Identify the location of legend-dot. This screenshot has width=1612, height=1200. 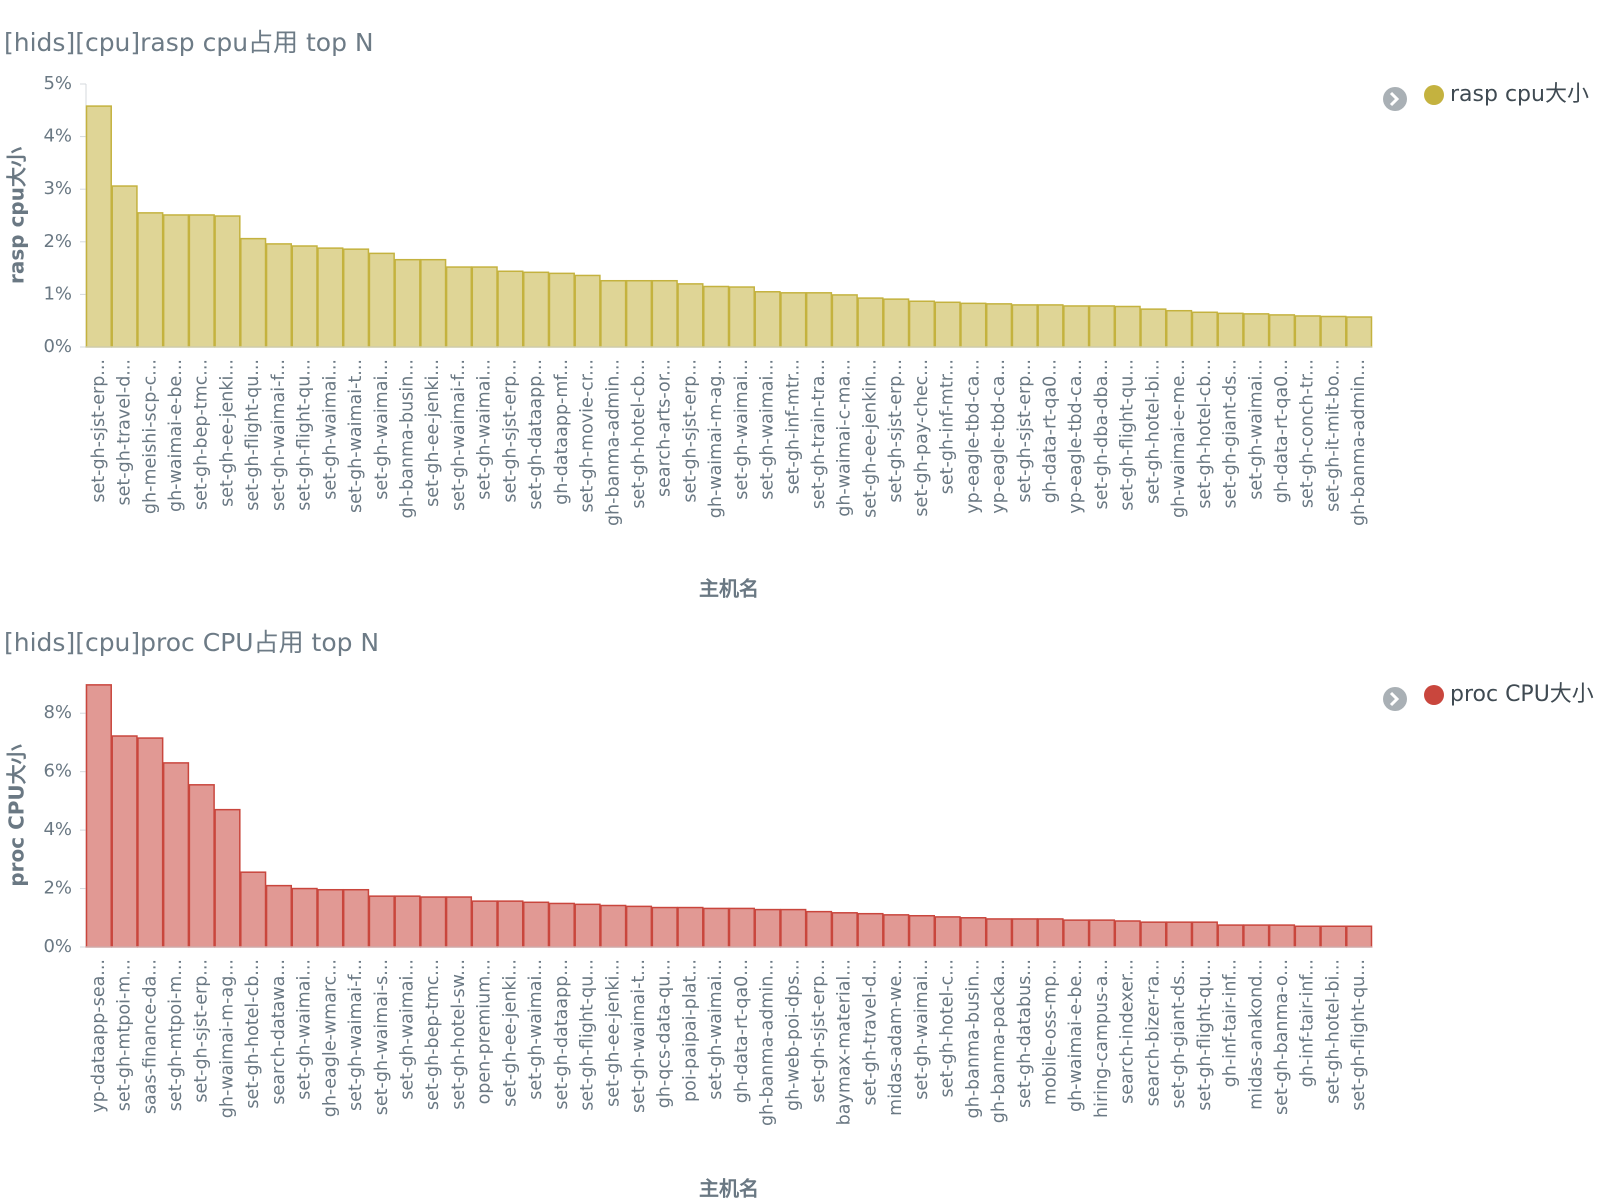
(1434, 95).